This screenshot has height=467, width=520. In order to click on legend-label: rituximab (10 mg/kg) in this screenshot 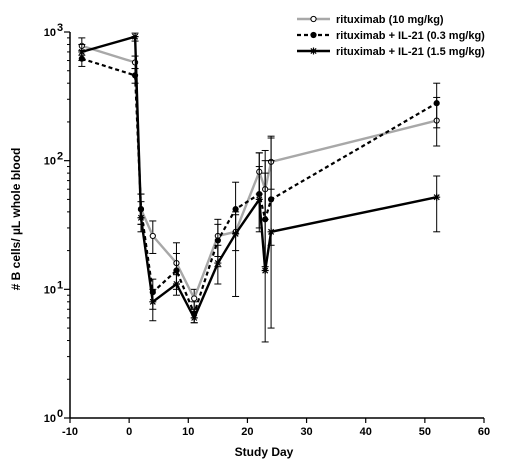, I will do `click(390, 20)`.